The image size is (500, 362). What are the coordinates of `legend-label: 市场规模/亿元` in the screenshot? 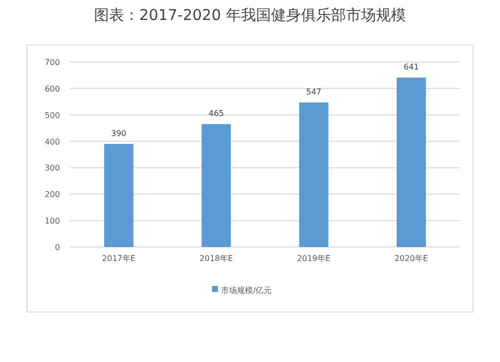 It's located at (246, 290).